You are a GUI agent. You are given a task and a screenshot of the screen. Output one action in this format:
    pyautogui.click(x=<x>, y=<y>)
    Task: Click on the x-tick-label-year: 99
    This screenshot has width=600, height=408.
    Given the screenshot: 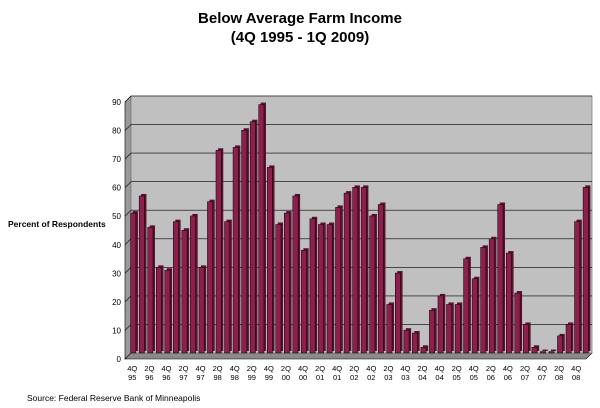 What is the action you would take?
    pyautogui.click(x=252, y=377)
    